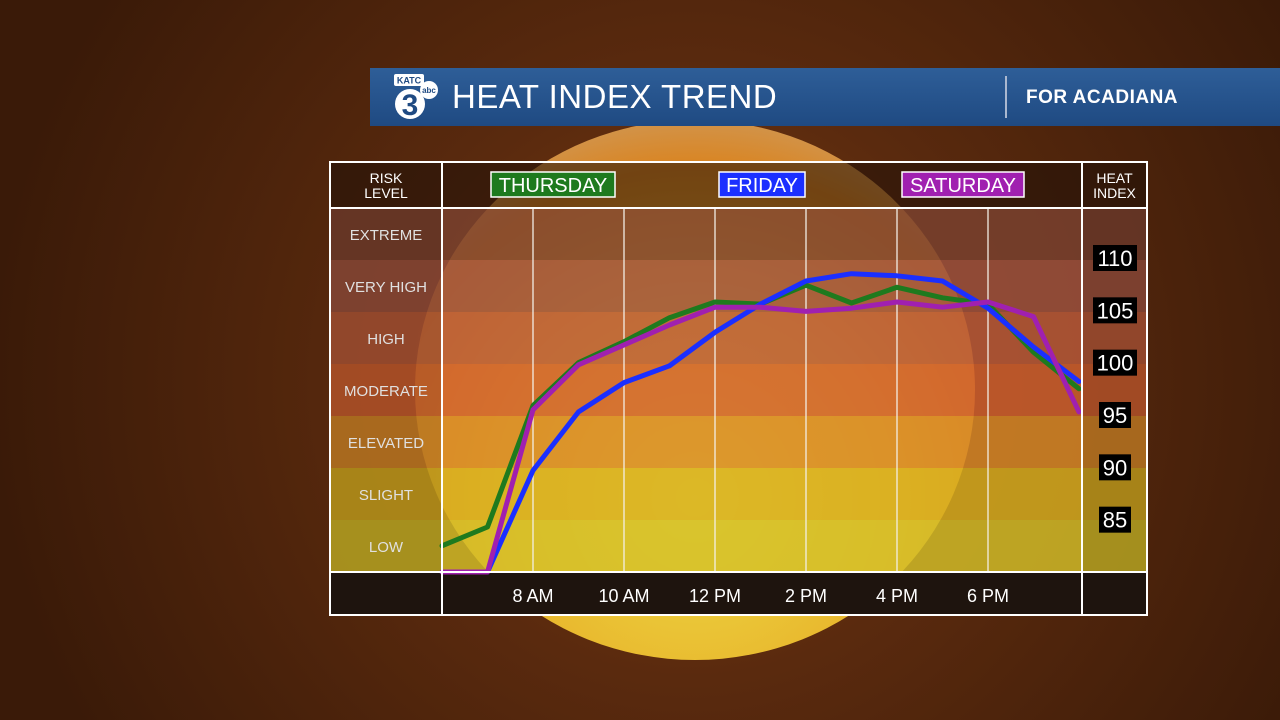 Image resolution: width=1280 pixels, height=720 pixels. What do you see at coordinates (1114, 178) in the screenshot?
I see `heat-index-header-line1: HEAT` at bounding box center [1114, 178].